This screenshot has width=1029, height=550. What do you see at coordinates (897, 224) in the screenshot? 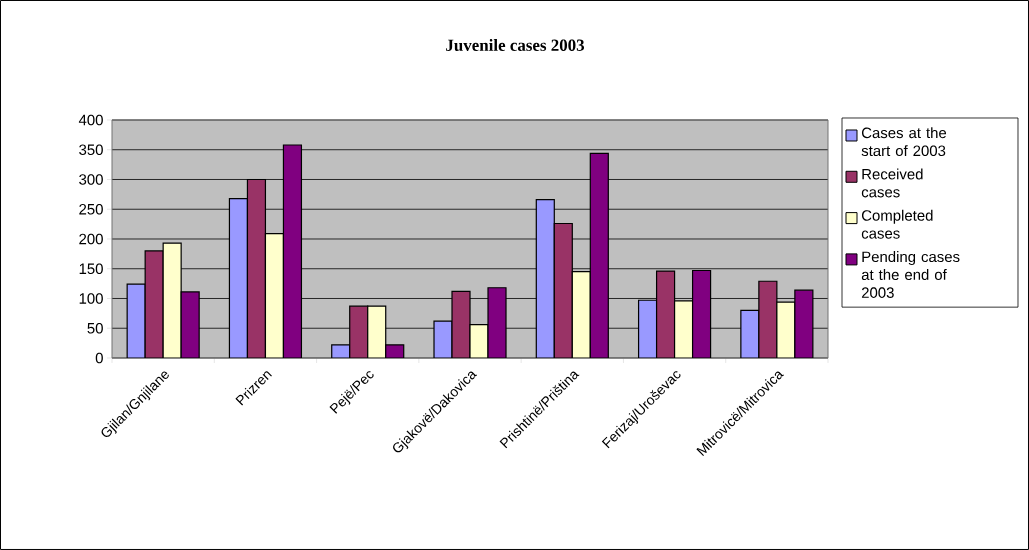
I see `legend-label: Completed cases` at bounding box center [897, 224].